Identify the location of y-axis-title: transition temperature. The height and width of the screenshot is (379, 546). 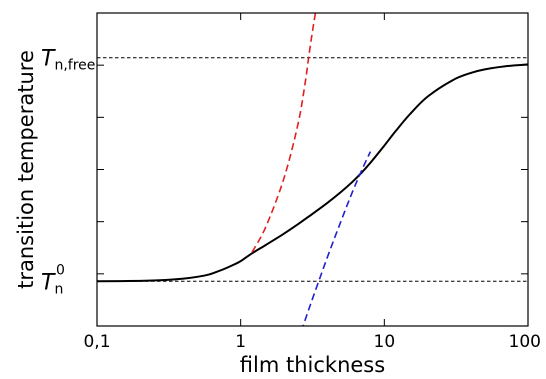
(26, 169).